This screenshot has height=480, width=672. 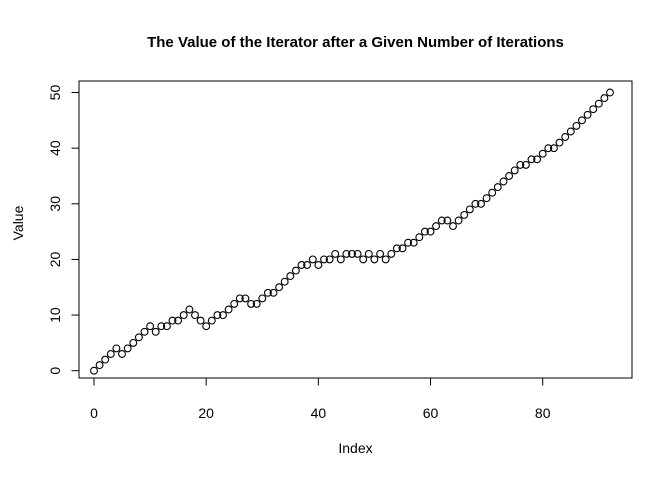 What do you see at coordinates (55, 371) in the screenshot?
I see `y-tick-label: 0` at bounding box center [55, 371].